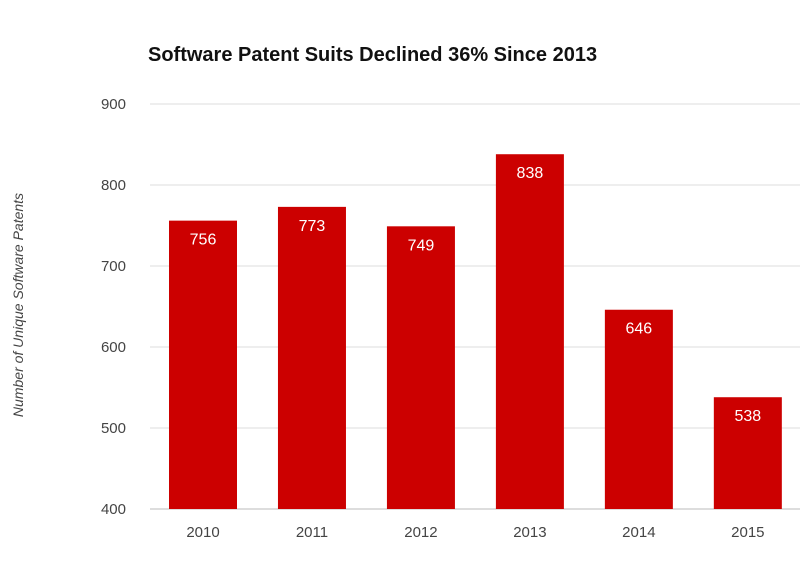 This screenshot has width=800, height=576. What do you see at coordinates (311, 357) in the screenshot?
I see `bar-2011` at bounding box center [311, 357].